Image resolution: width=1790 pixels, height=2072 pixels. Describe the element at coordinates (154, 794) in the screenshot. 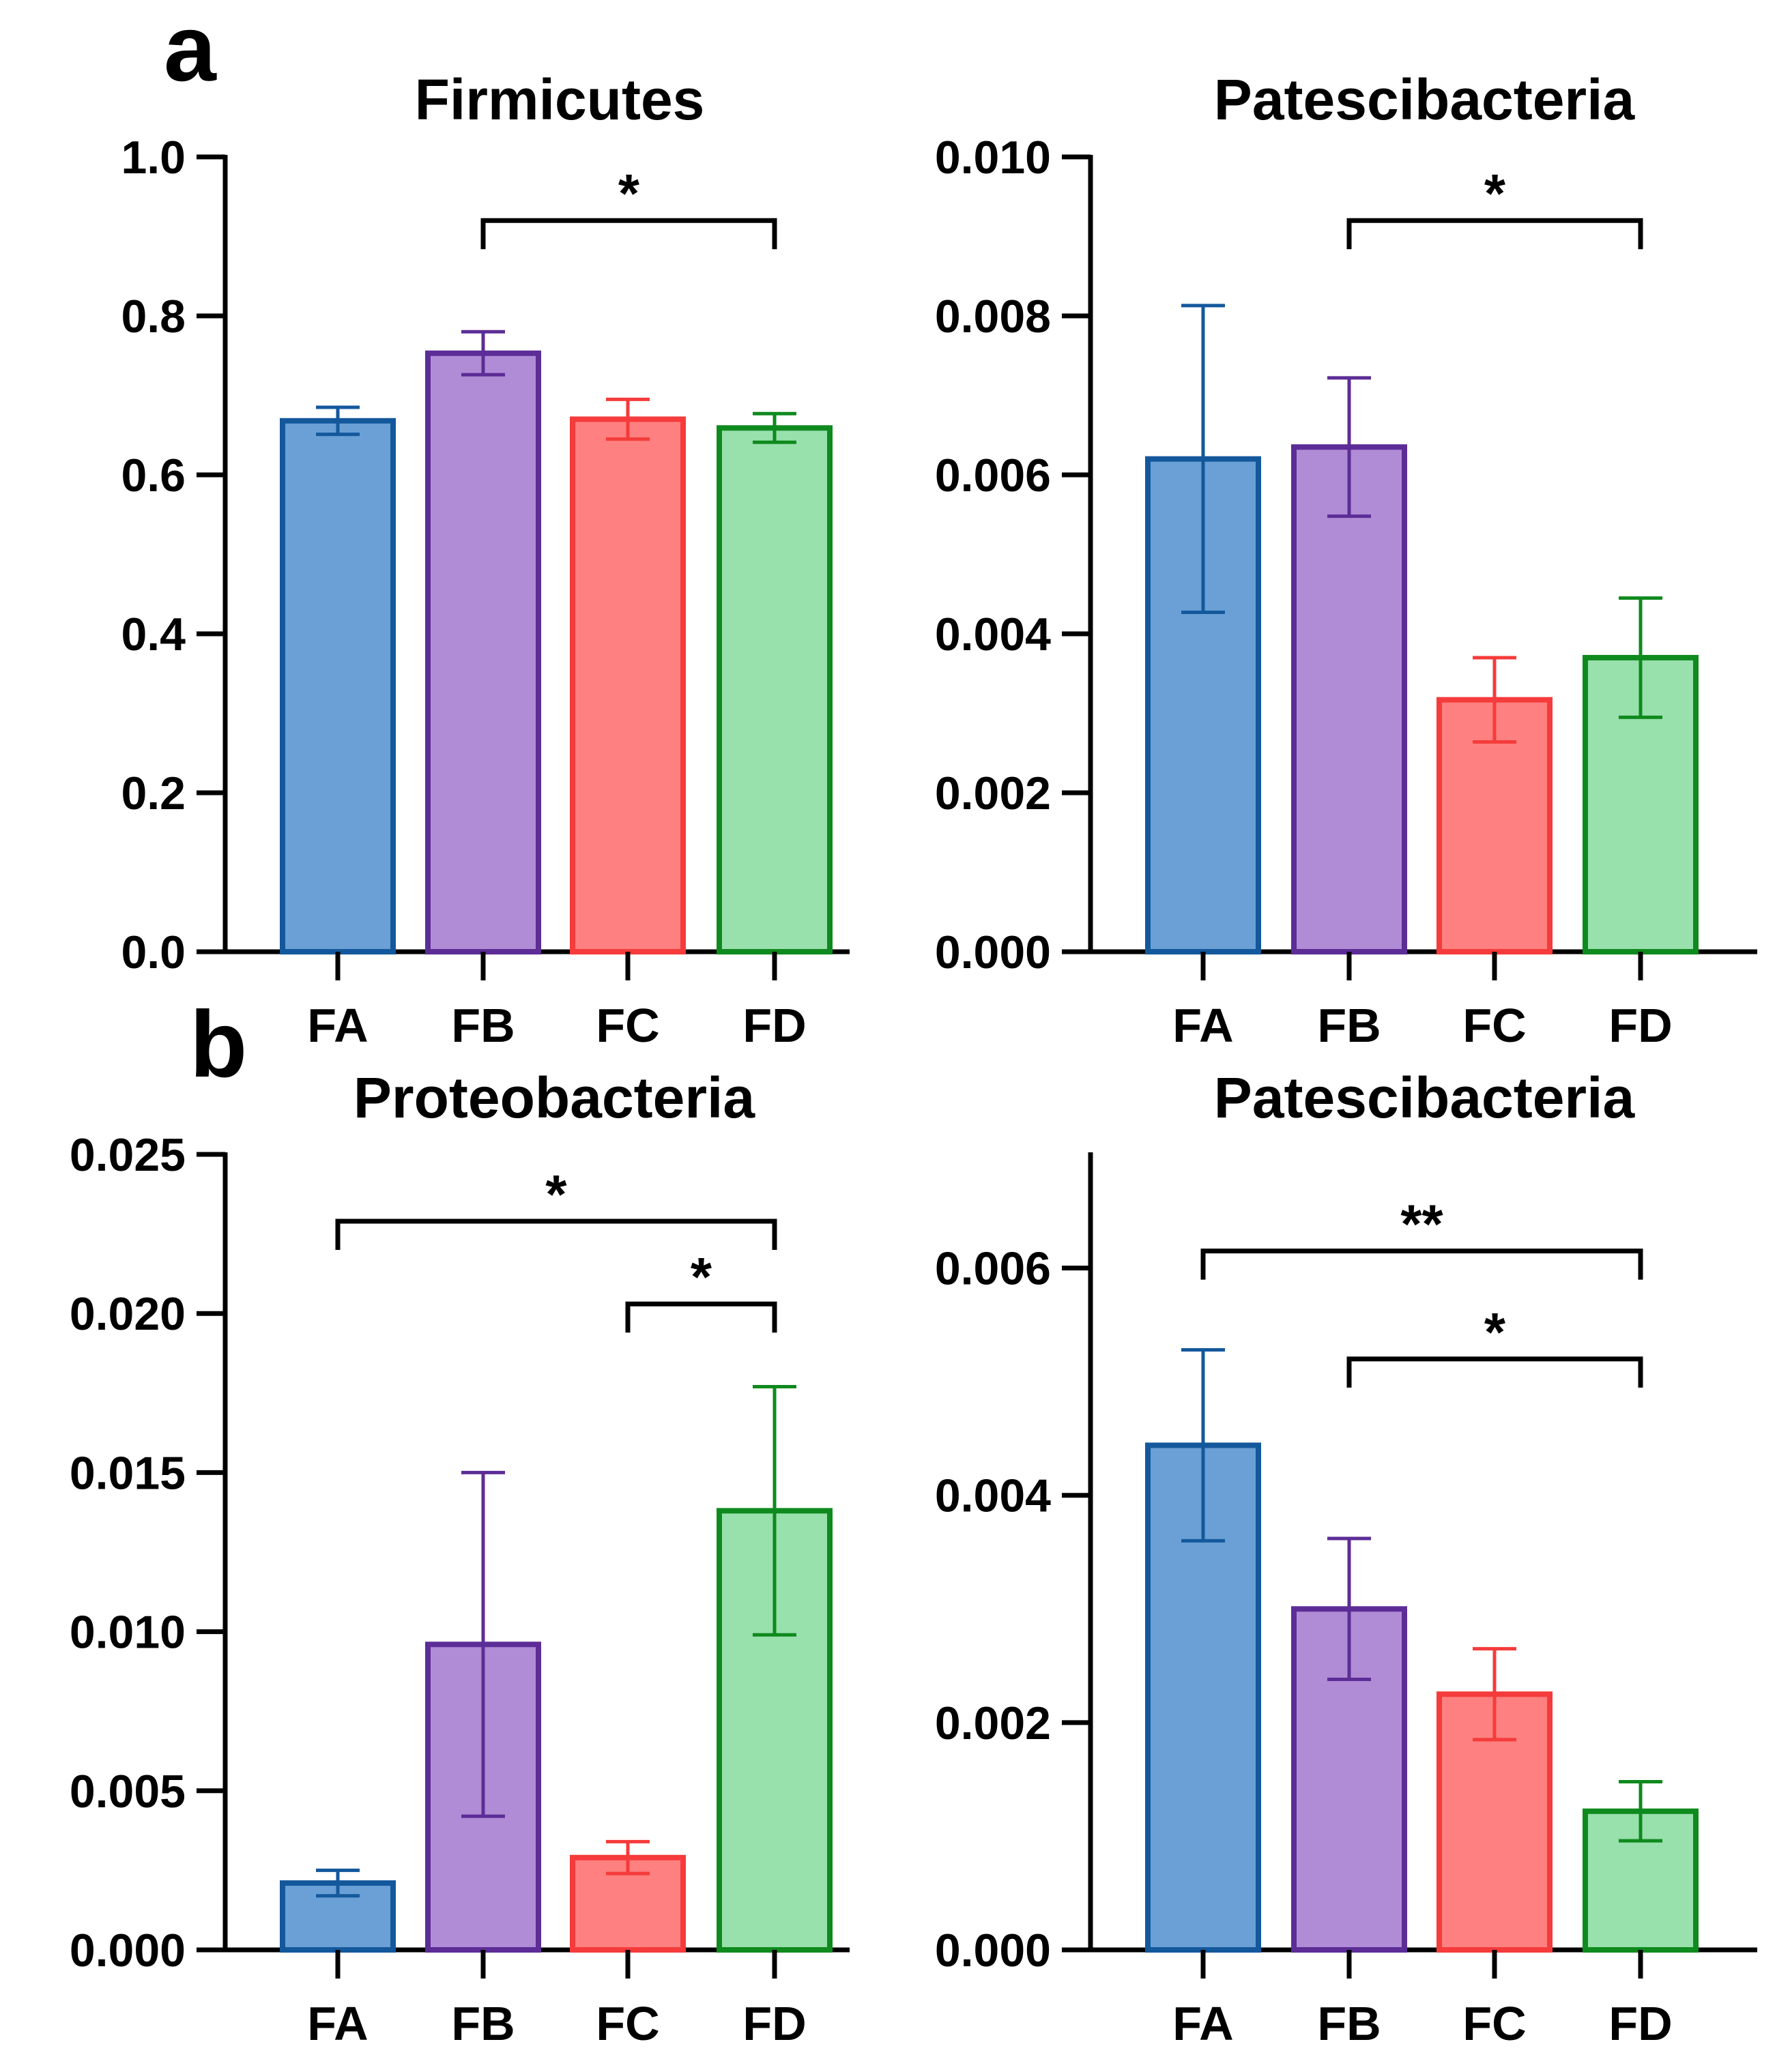

I see `y-tick-label: 0.2` at that location.